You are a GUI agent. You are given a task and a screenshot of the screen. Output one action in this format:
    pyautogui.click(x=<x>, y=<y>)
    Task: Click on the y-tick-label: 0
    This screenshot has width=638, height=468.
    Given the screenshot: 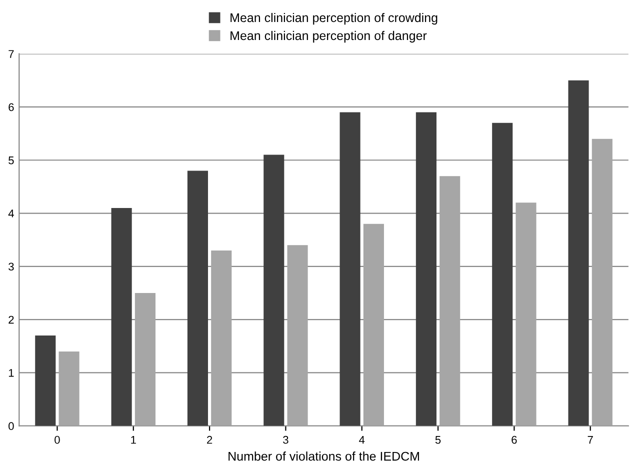 What is the action you would take?
    pyautogui.click(x=11, y=426)
    